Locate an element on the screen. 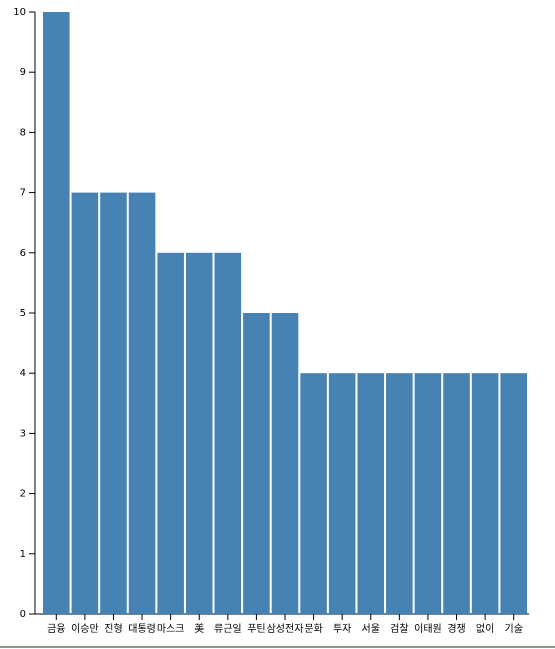 The image size is (555, 649). x-tick-label: 美 is located at coordinates (199, 628).